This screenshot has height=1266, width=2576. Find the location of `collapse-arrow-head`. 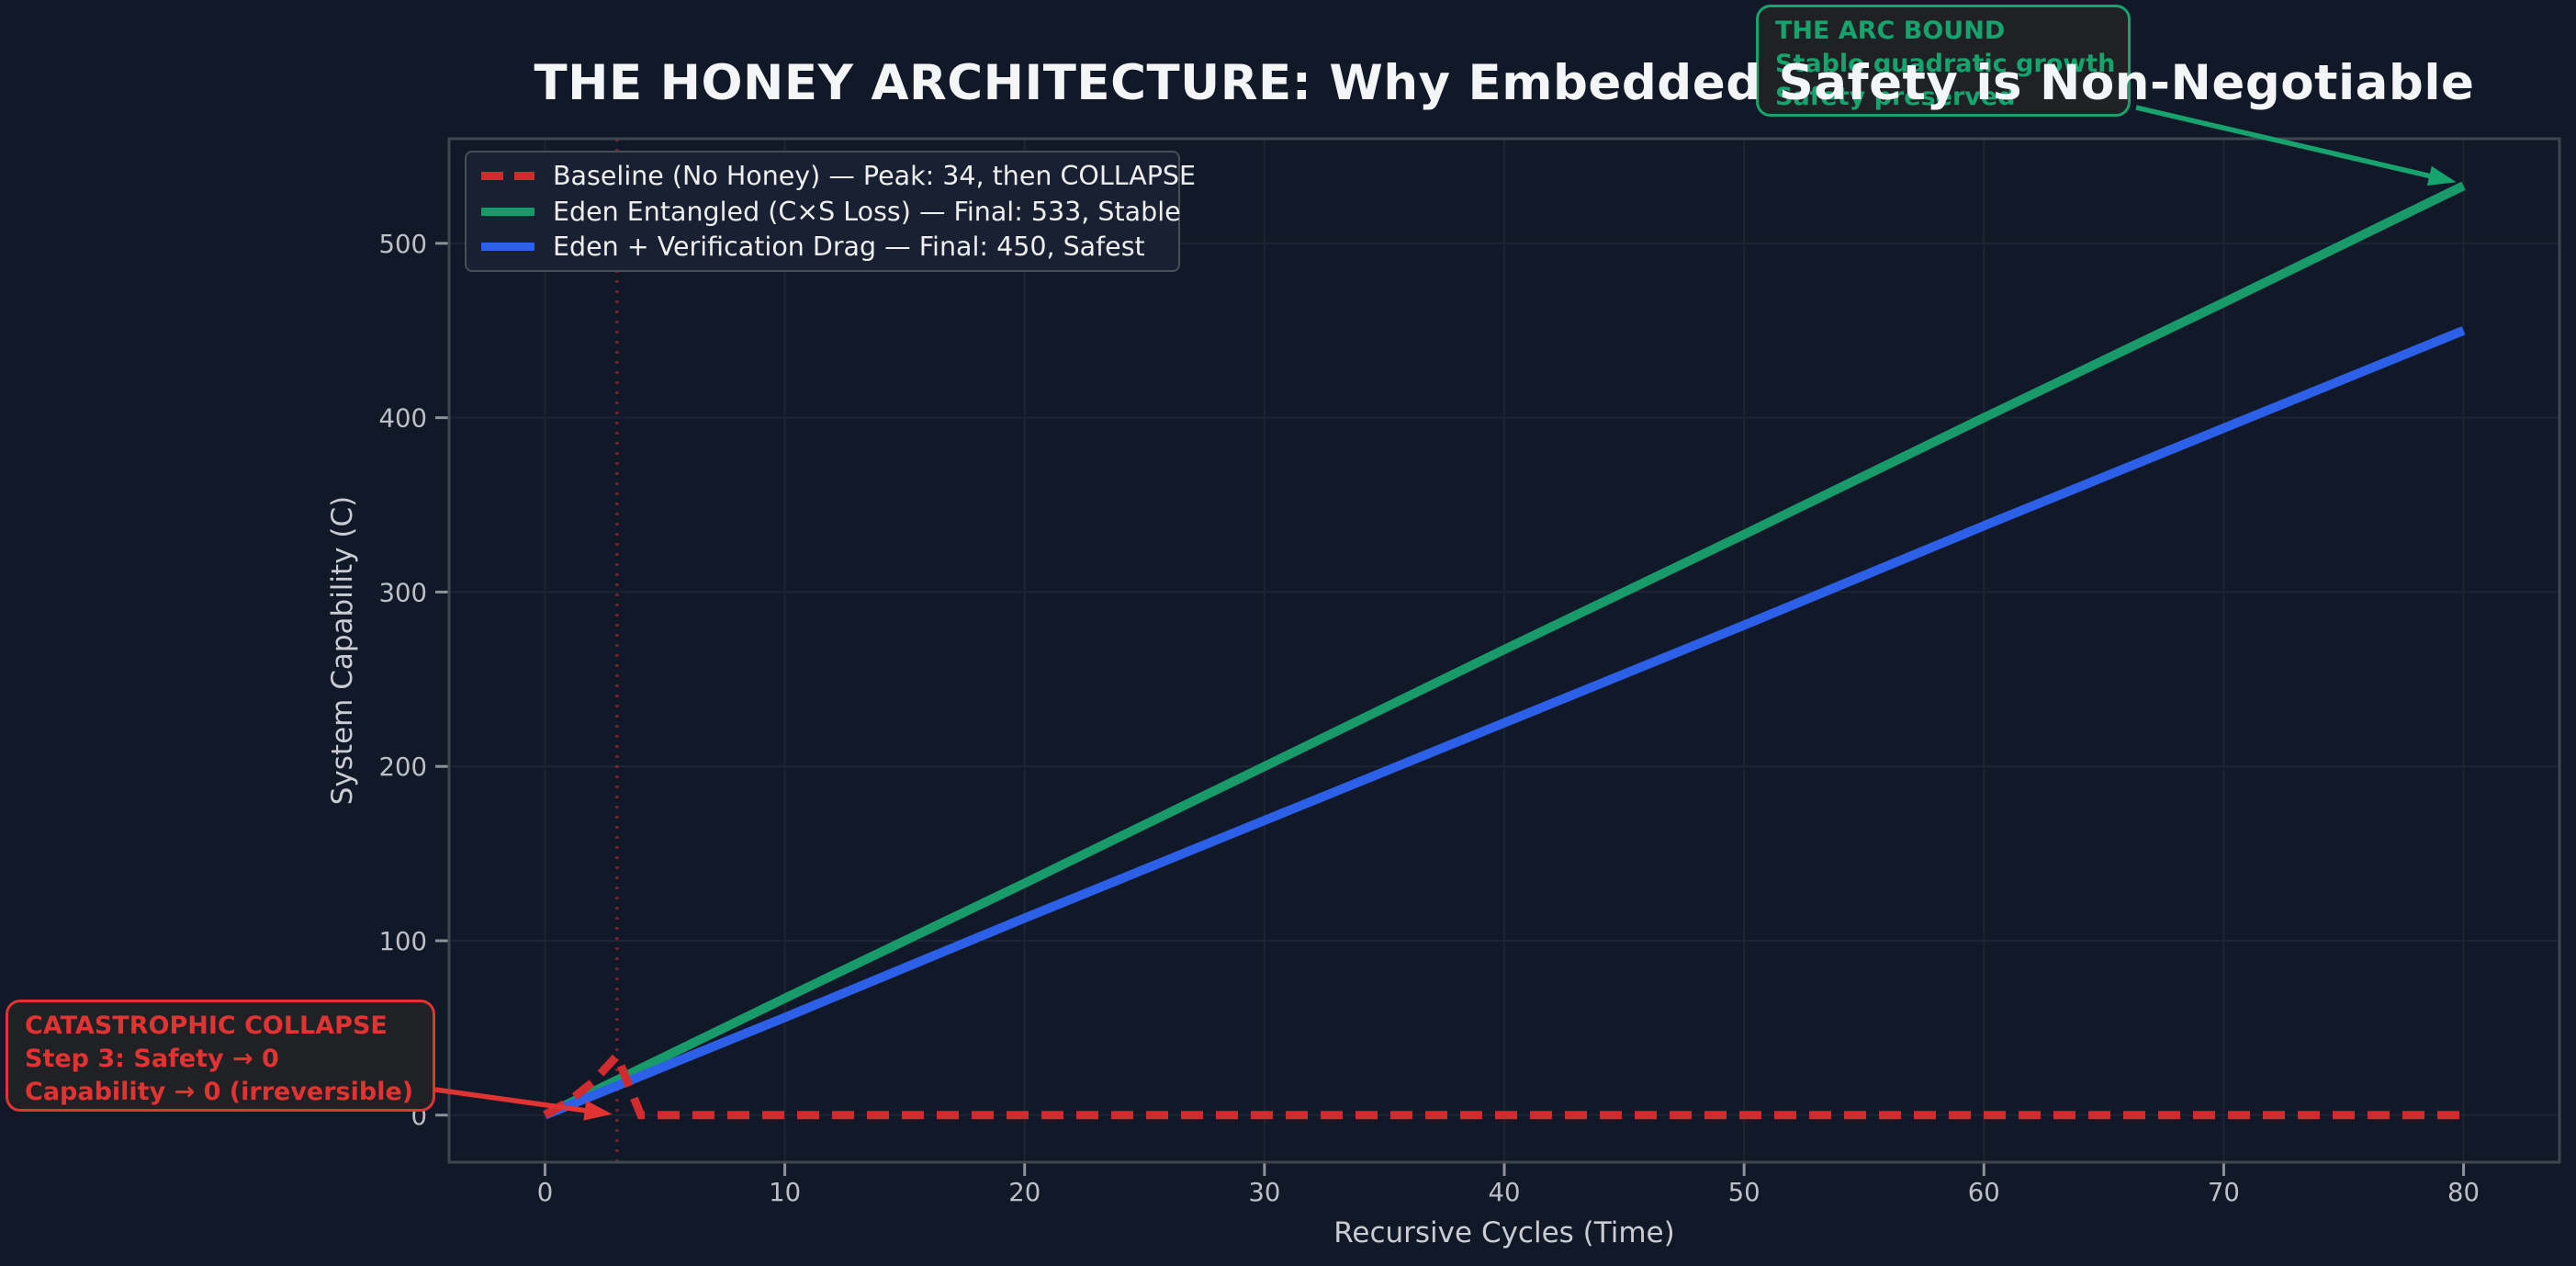

collapse-arrow-head is located at coordinates (598, 1111).